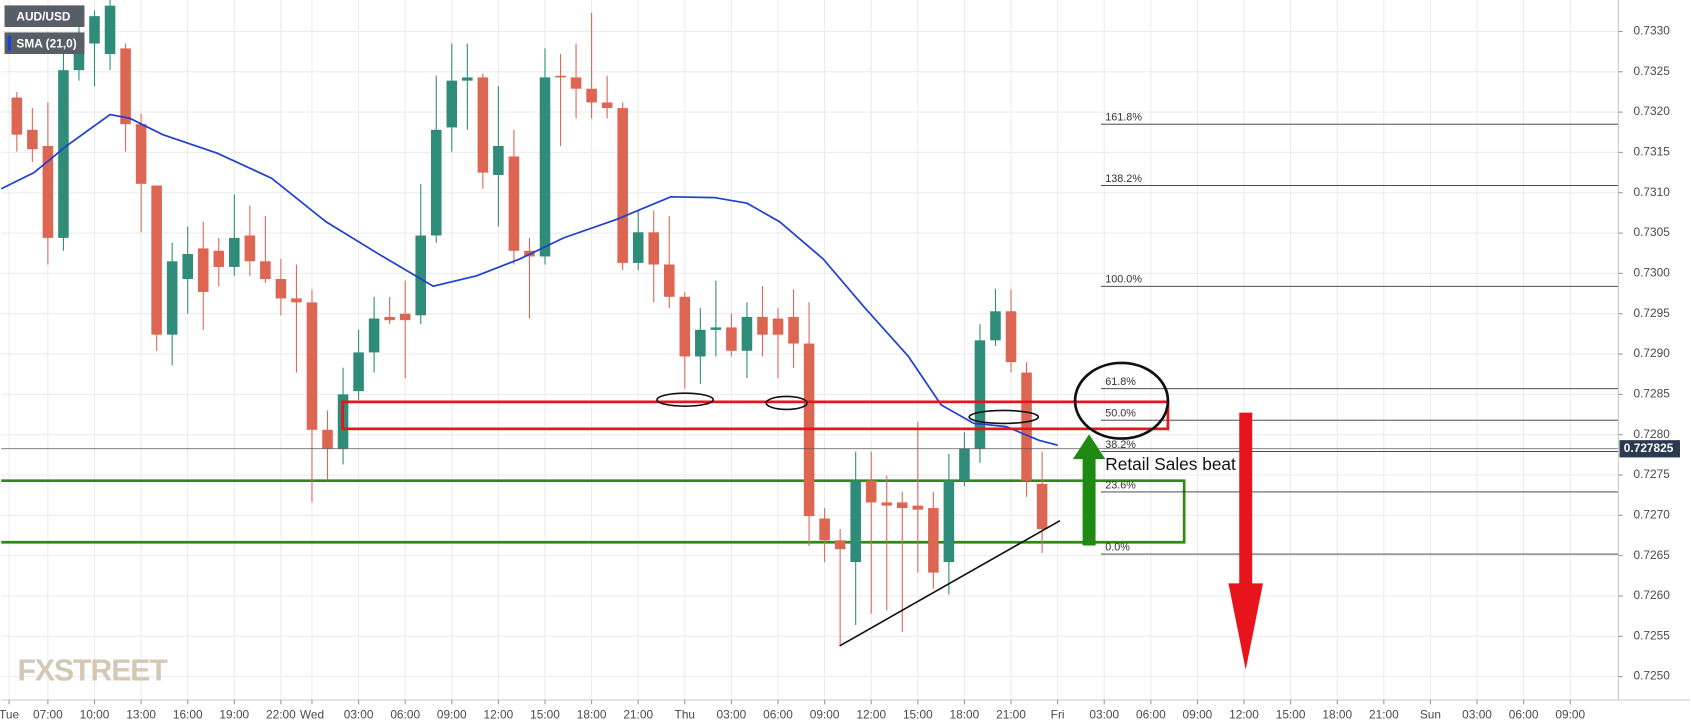 The height and width of the screenshot is (727, 1691). Describe the element at coordinates (188, 714) in the screenshot. I see `x-tick-label: 16:00` at that location.